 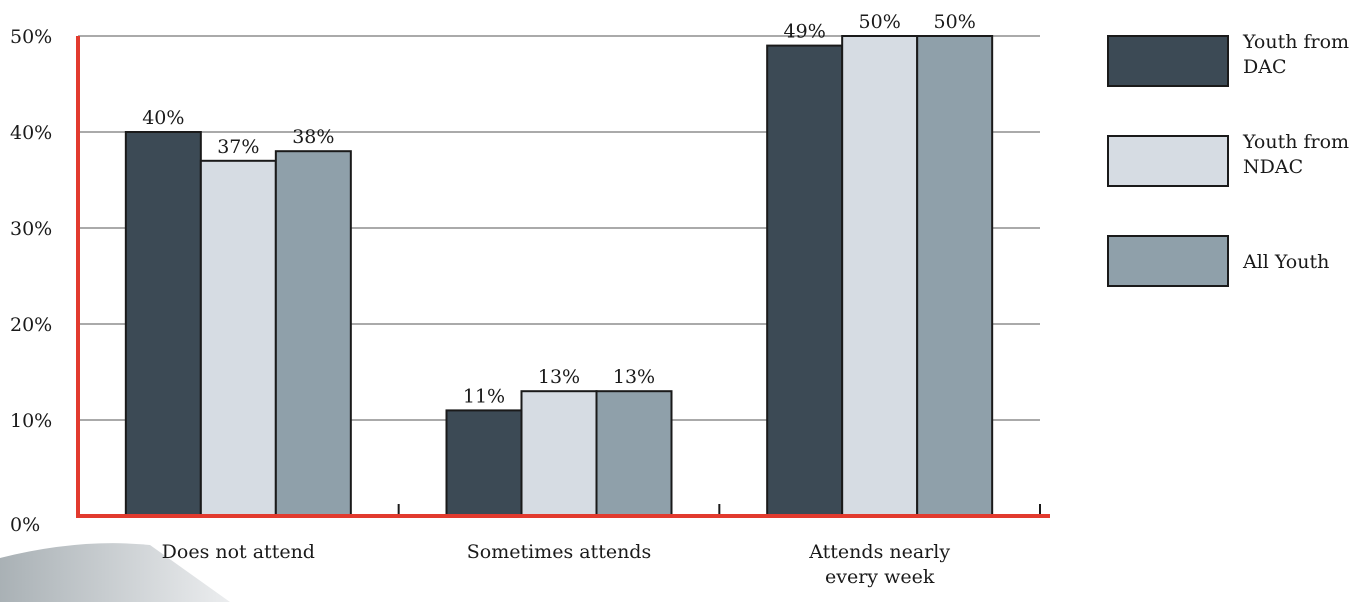 I want to click on legend-label: All Youth, so click(x=1285, y=262).